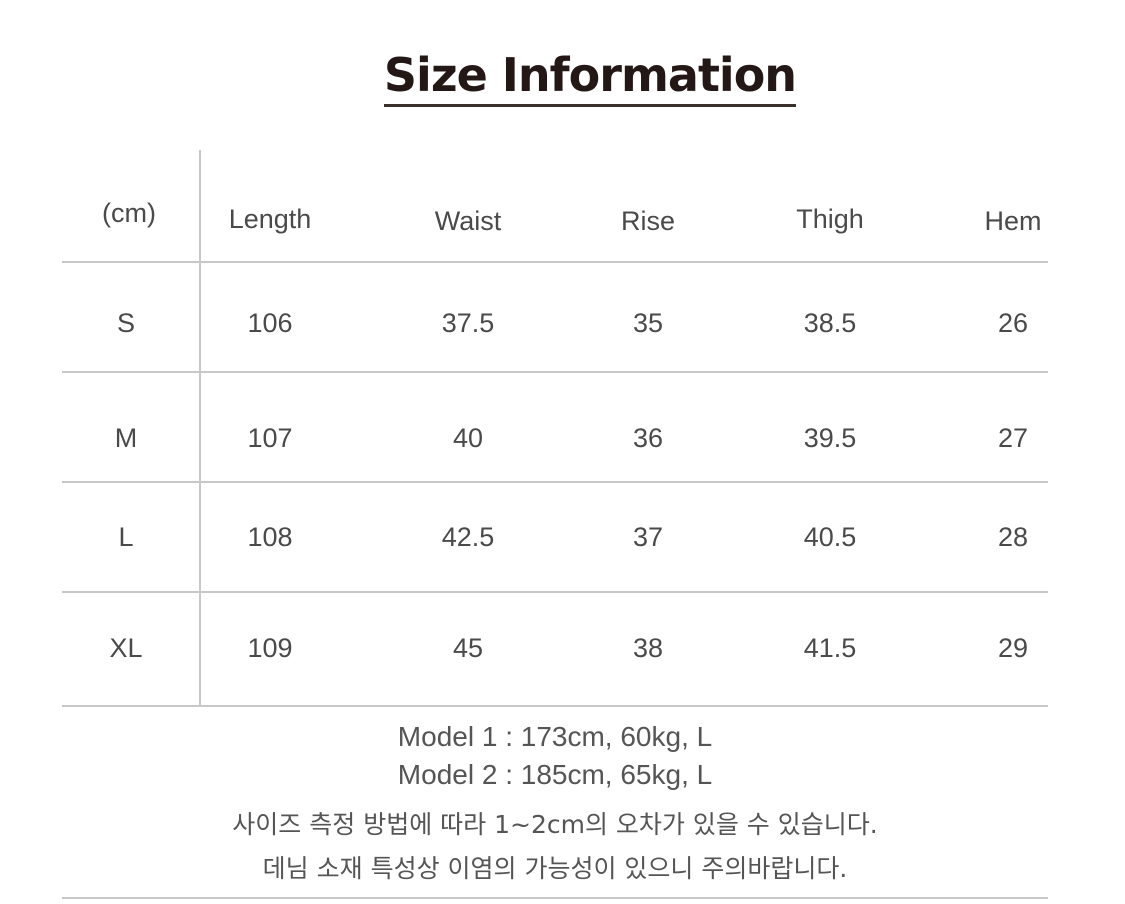  Describe the element at coordinates (468, 438) in the screenshot. I see `measurement-cell: 40` at that location.